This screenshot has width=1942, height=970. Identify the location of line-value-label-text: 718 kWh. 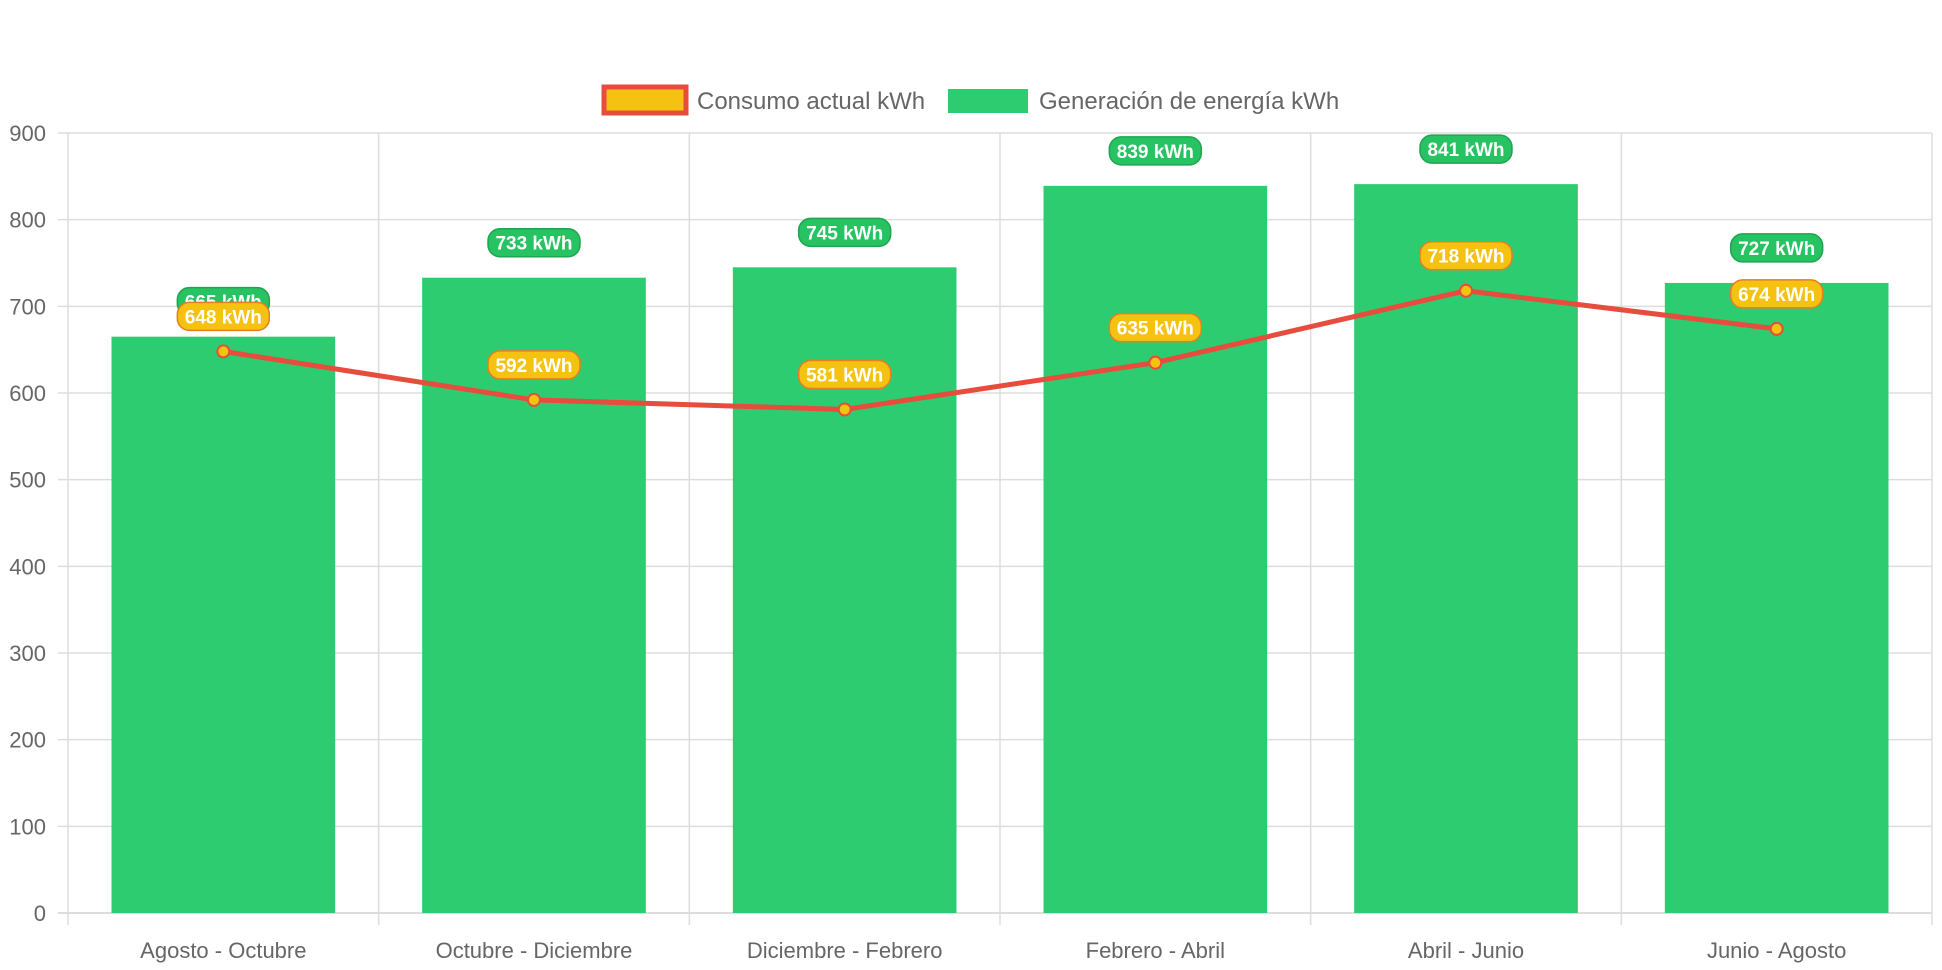
(1465, 257).